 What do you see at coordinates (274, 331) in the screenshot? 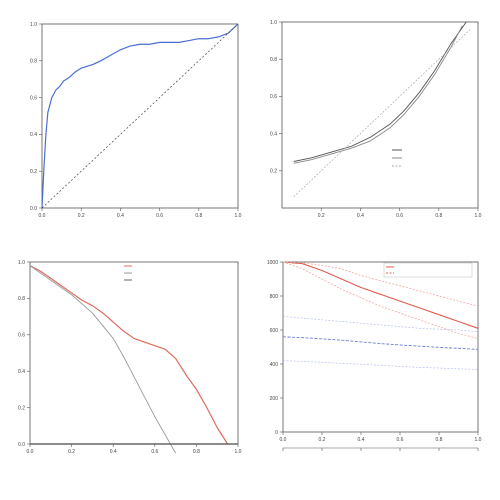
I see `clinical_impact-y-tick-label: 600` at bounding box center [274, 331].